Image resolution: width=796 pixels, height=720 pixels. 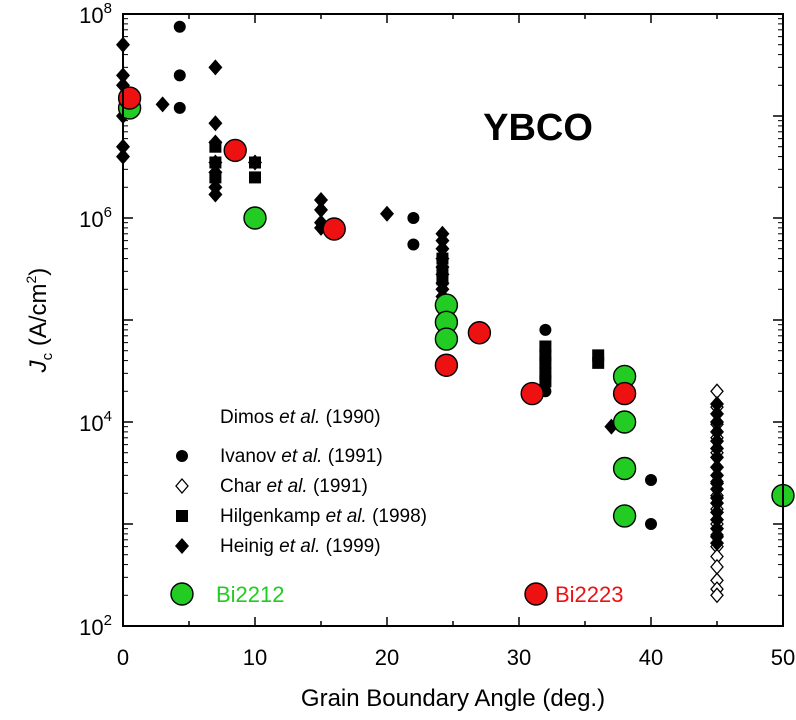 I want to click on legend-marker-bi2223, so click(x=536, y=594).